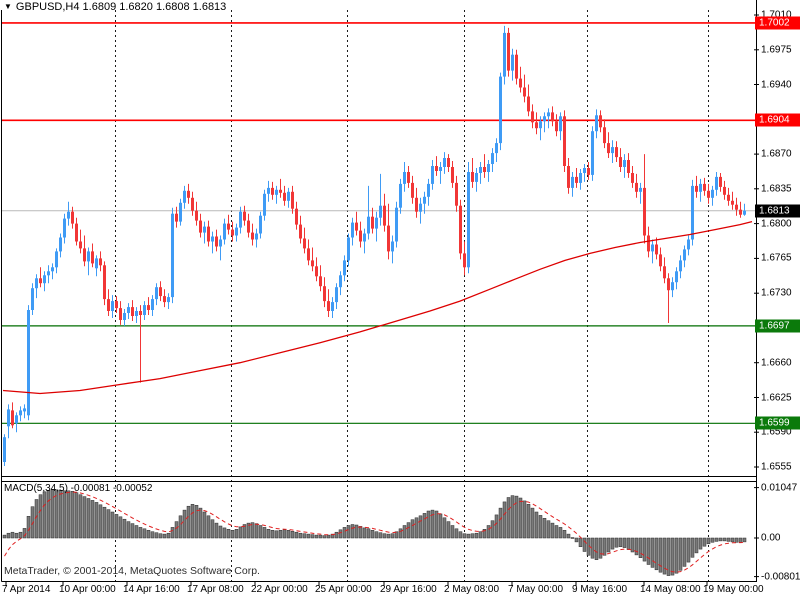 This screenshot has width=800, height=600. I want to click on price-badge-support: 1.6599, so click(777, 423).